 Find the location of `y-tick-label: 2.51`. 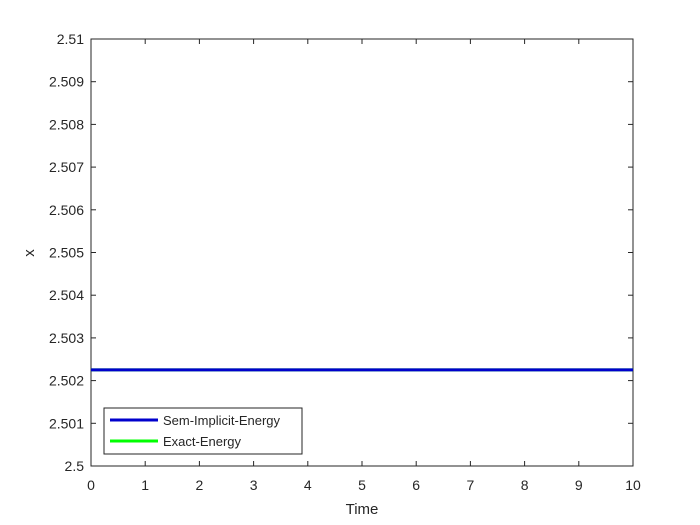

y-tick-label: 2.51 is located at coordinates (70, 39).